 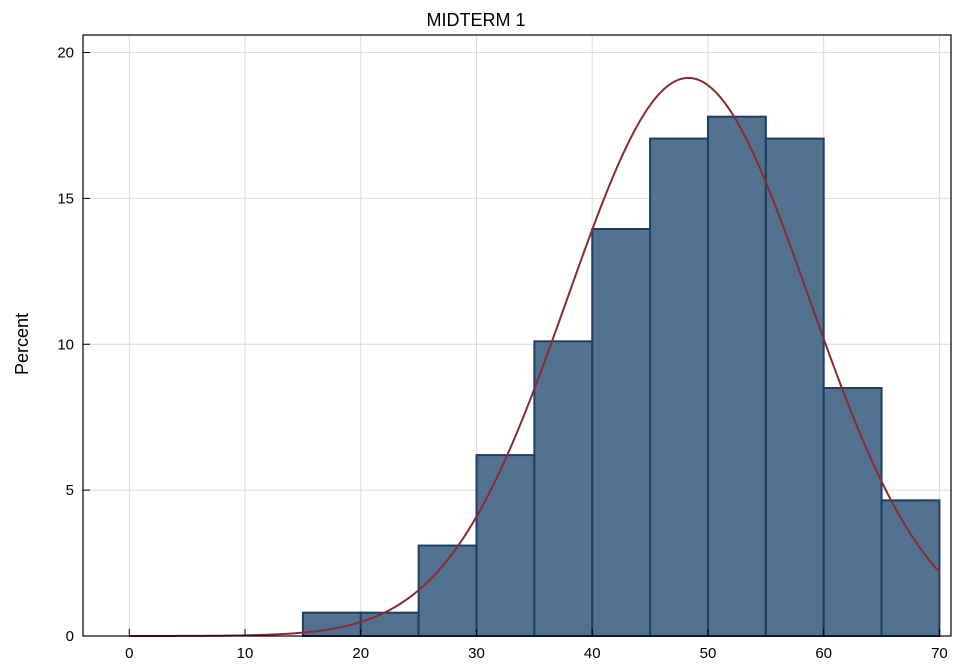 I want to click on y-tick-label: 10, so click(x=65, y=344).